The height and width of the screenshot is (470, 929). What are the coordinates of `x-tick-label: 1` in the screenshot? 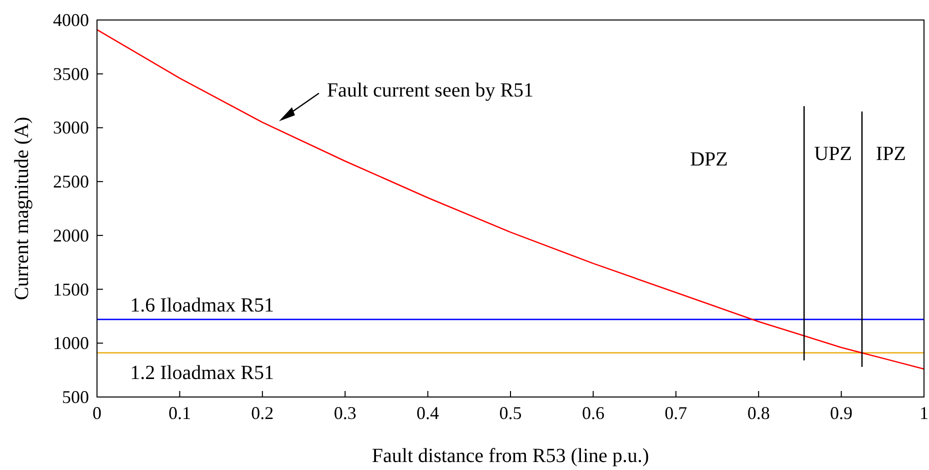 It's located at (924, 413).